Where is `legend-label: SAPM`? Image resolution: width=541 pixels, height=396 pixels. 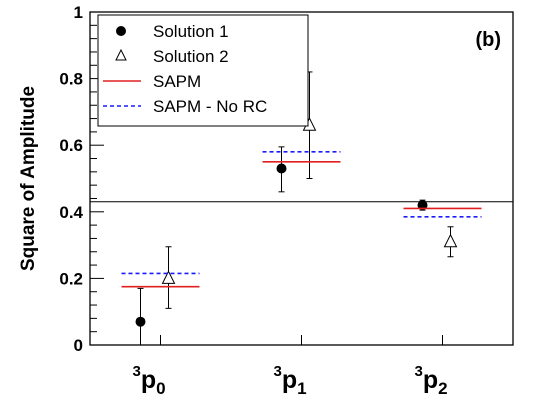
legend-label: SAPM is located at coordinates (177, 81).